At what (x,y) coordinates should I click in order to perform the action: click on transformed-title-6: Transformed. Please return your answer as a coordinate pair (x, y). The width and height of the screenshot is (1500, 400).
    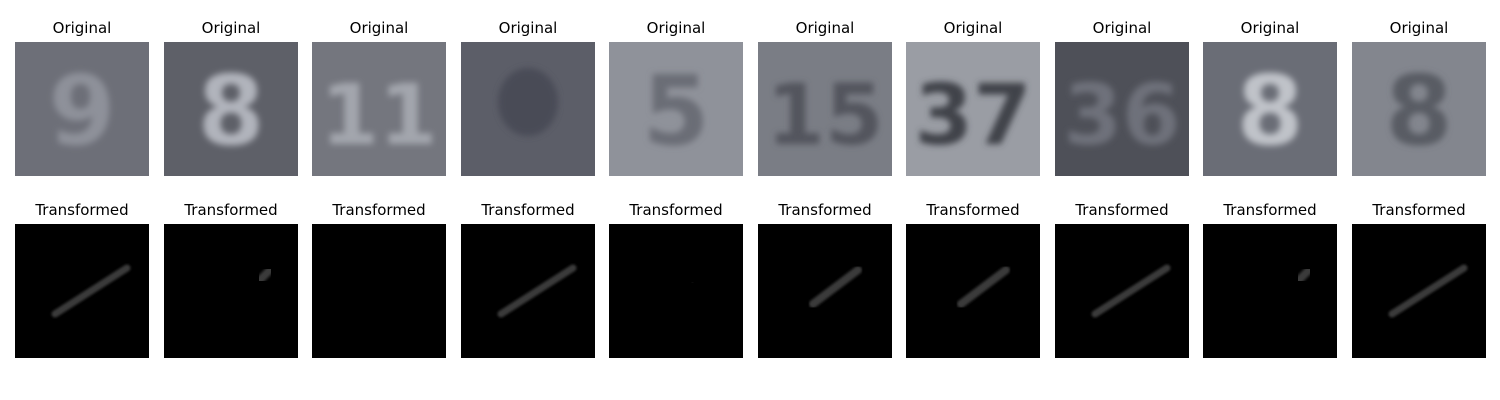
    Looking at the image, I should click on (825, 210).